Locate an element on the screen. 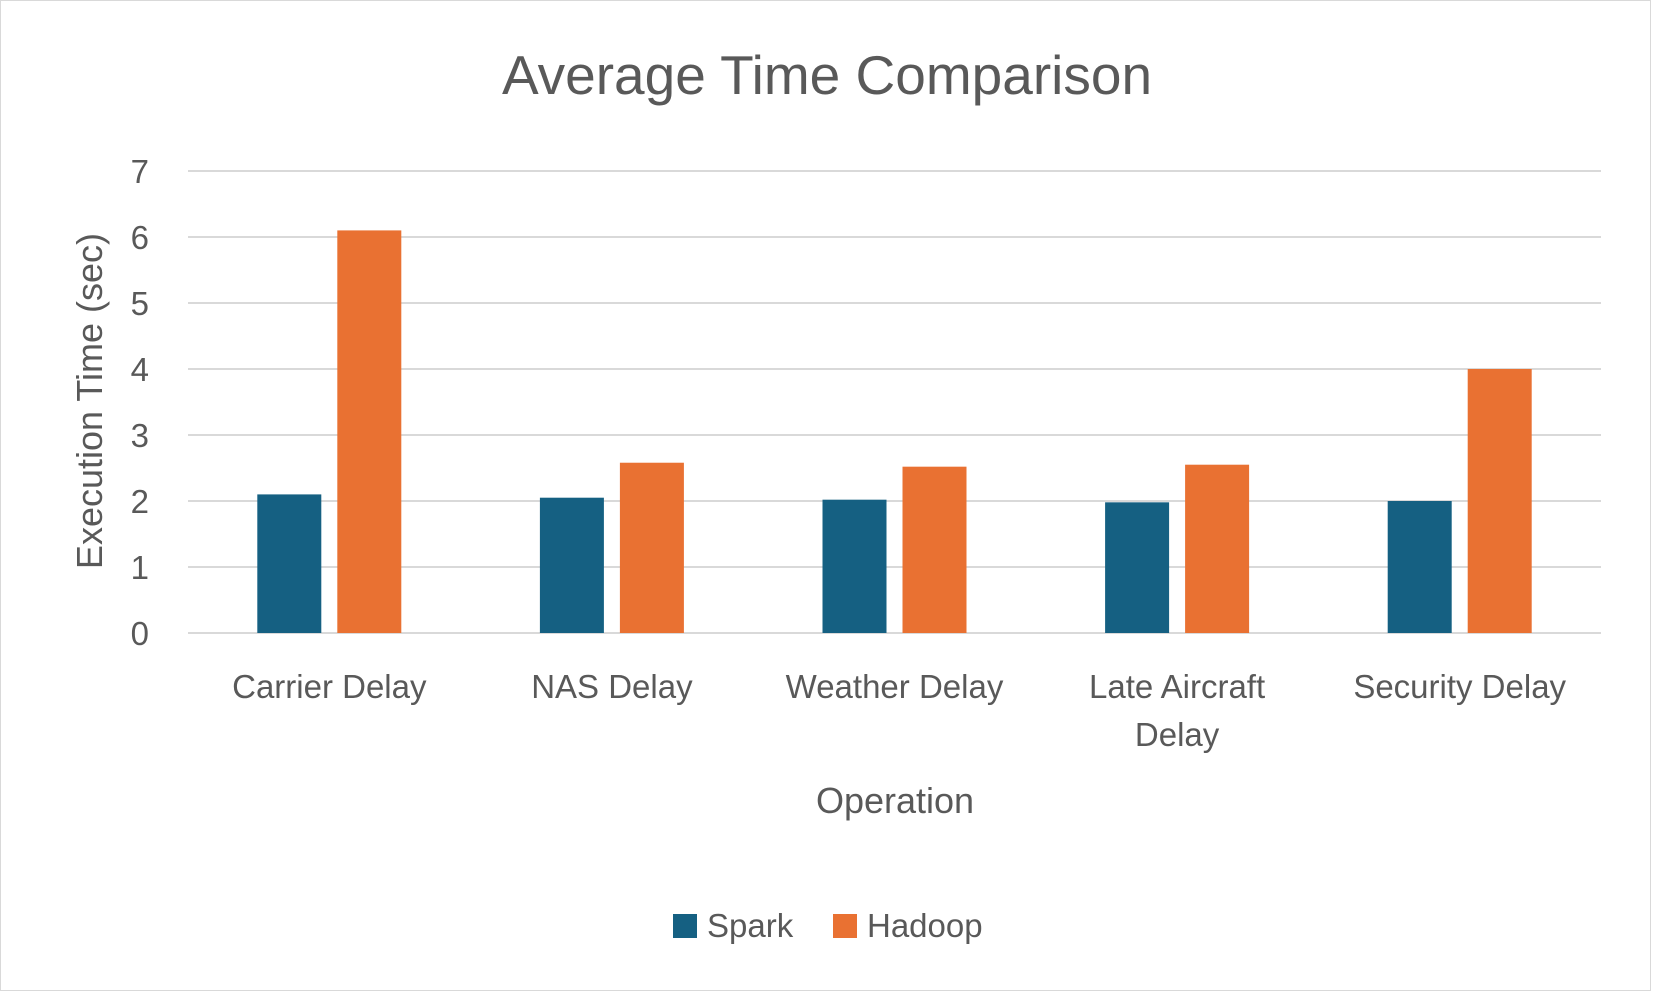 This screenshot has width=1653, height=993. x-tick-label: NAS Delay is located at coordinates (612, 686).